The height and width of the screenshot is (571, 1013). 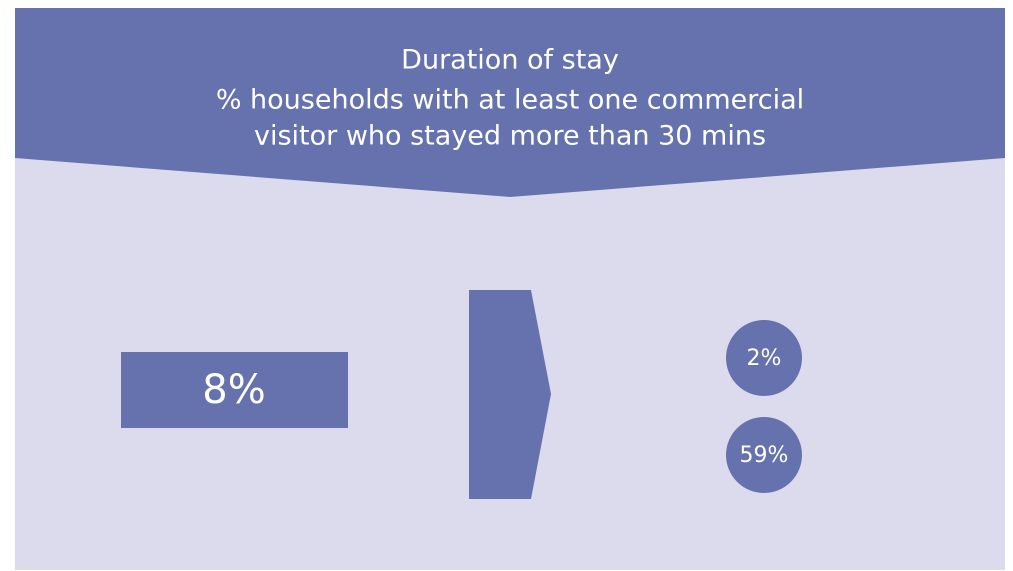 I want to click on circle-label: 2%, so click(x=764, y=358).